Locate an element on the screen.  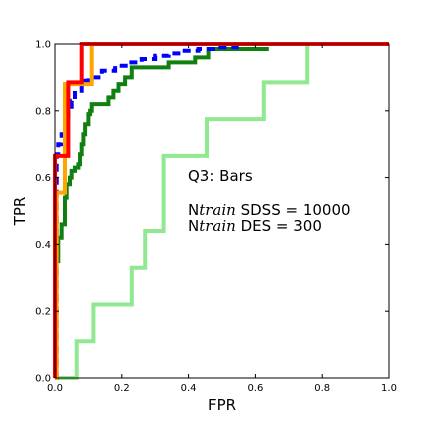
x-tick-label: 0.4 is located at coordinates (189, 388).